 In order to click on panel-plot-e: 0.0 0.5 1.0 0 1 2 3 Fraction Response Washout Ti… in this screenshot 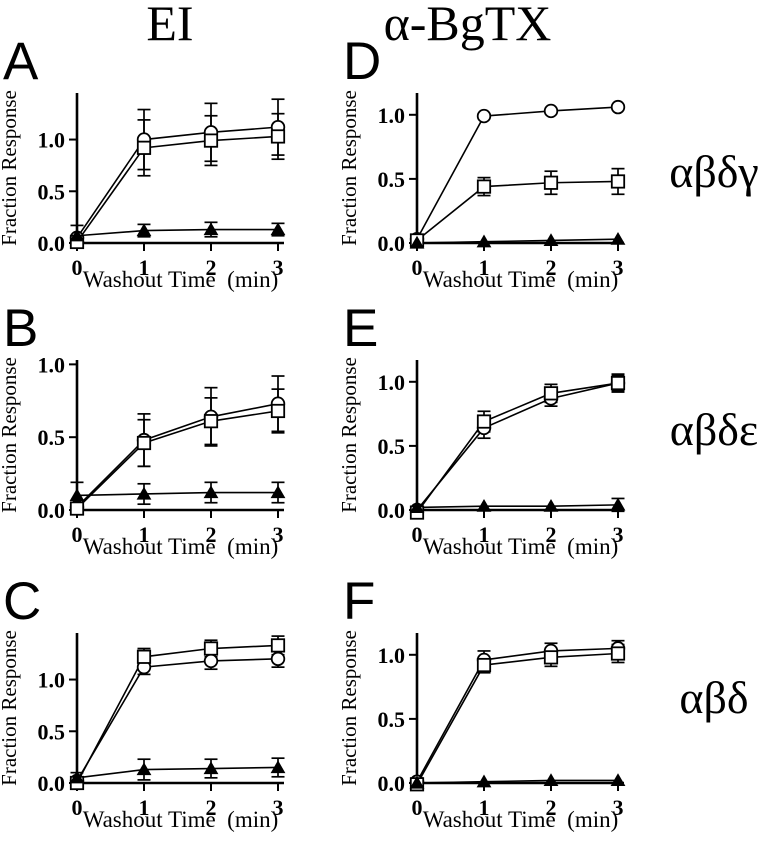, I will do `click(483, 429)`.